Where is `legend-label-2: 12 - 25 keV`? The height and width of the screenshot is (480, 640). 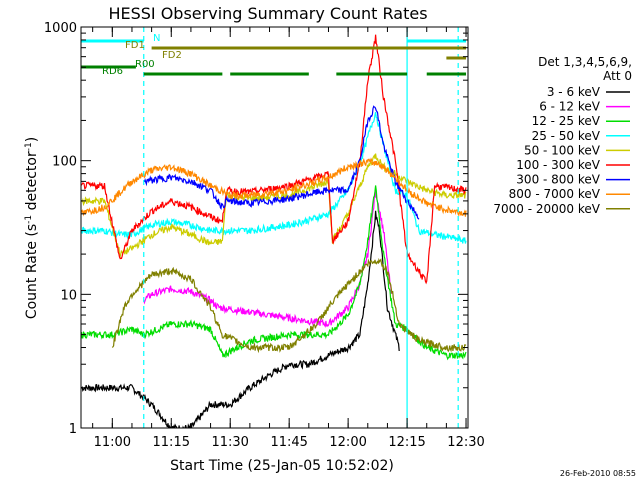
legend-label-2: 12 - 25 keV is located at coordinates (566, 121).